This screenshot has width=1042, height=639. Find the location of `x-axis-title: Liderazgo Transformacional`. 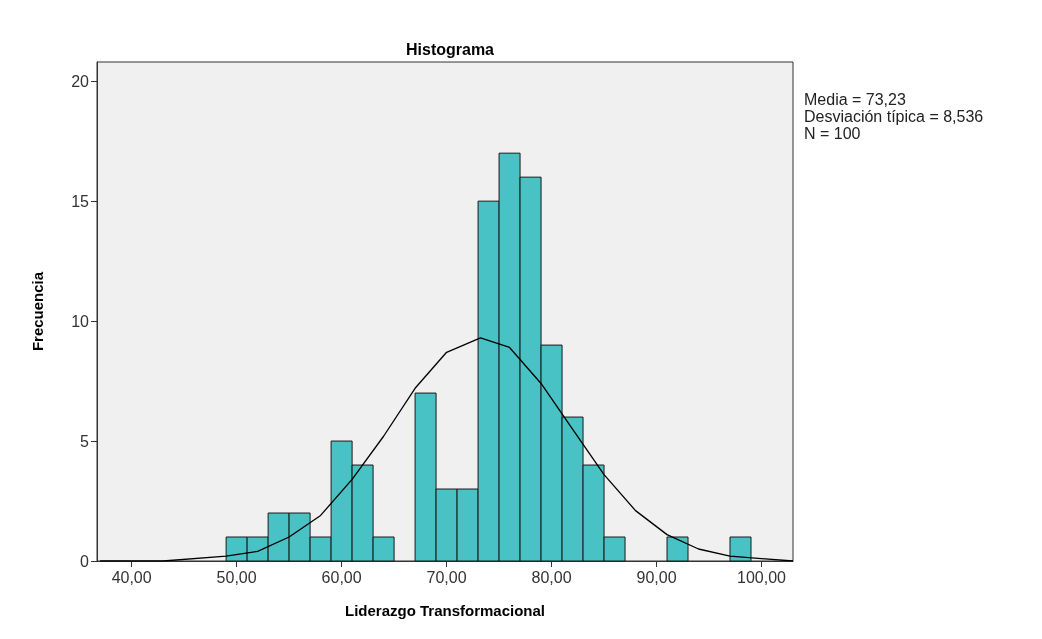

x-axis-title: Liderazgo Transformacional is located at coordinates (445, 610).